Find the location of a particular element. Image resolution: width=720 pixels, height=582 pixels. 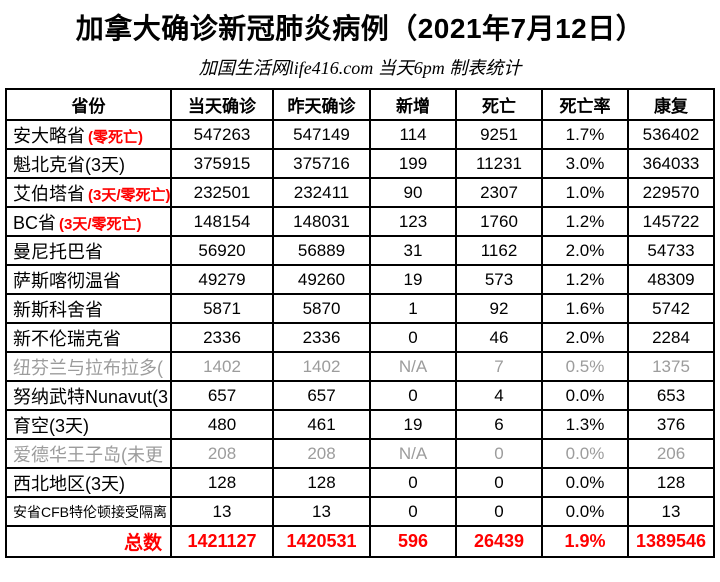

total-new: 596 is located at coordinates (413, 541).